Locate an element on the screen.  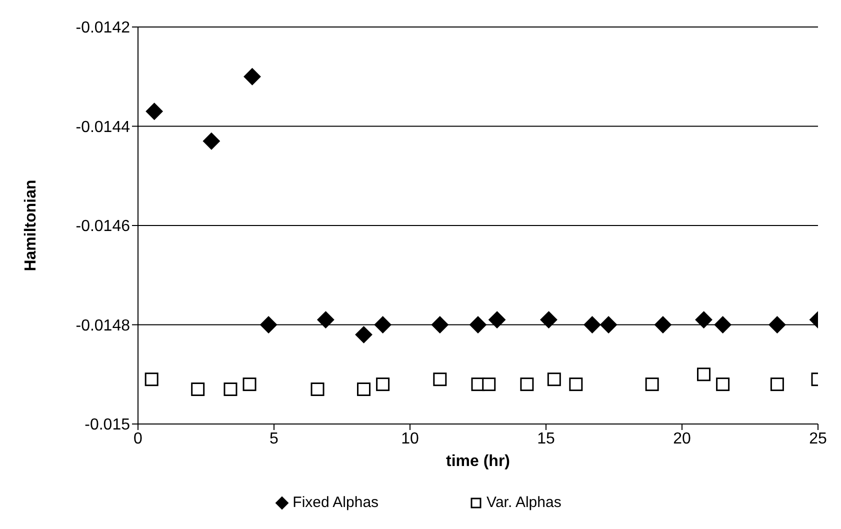
y-tick-label: -0.0148 is located at coordinates (103, 325).